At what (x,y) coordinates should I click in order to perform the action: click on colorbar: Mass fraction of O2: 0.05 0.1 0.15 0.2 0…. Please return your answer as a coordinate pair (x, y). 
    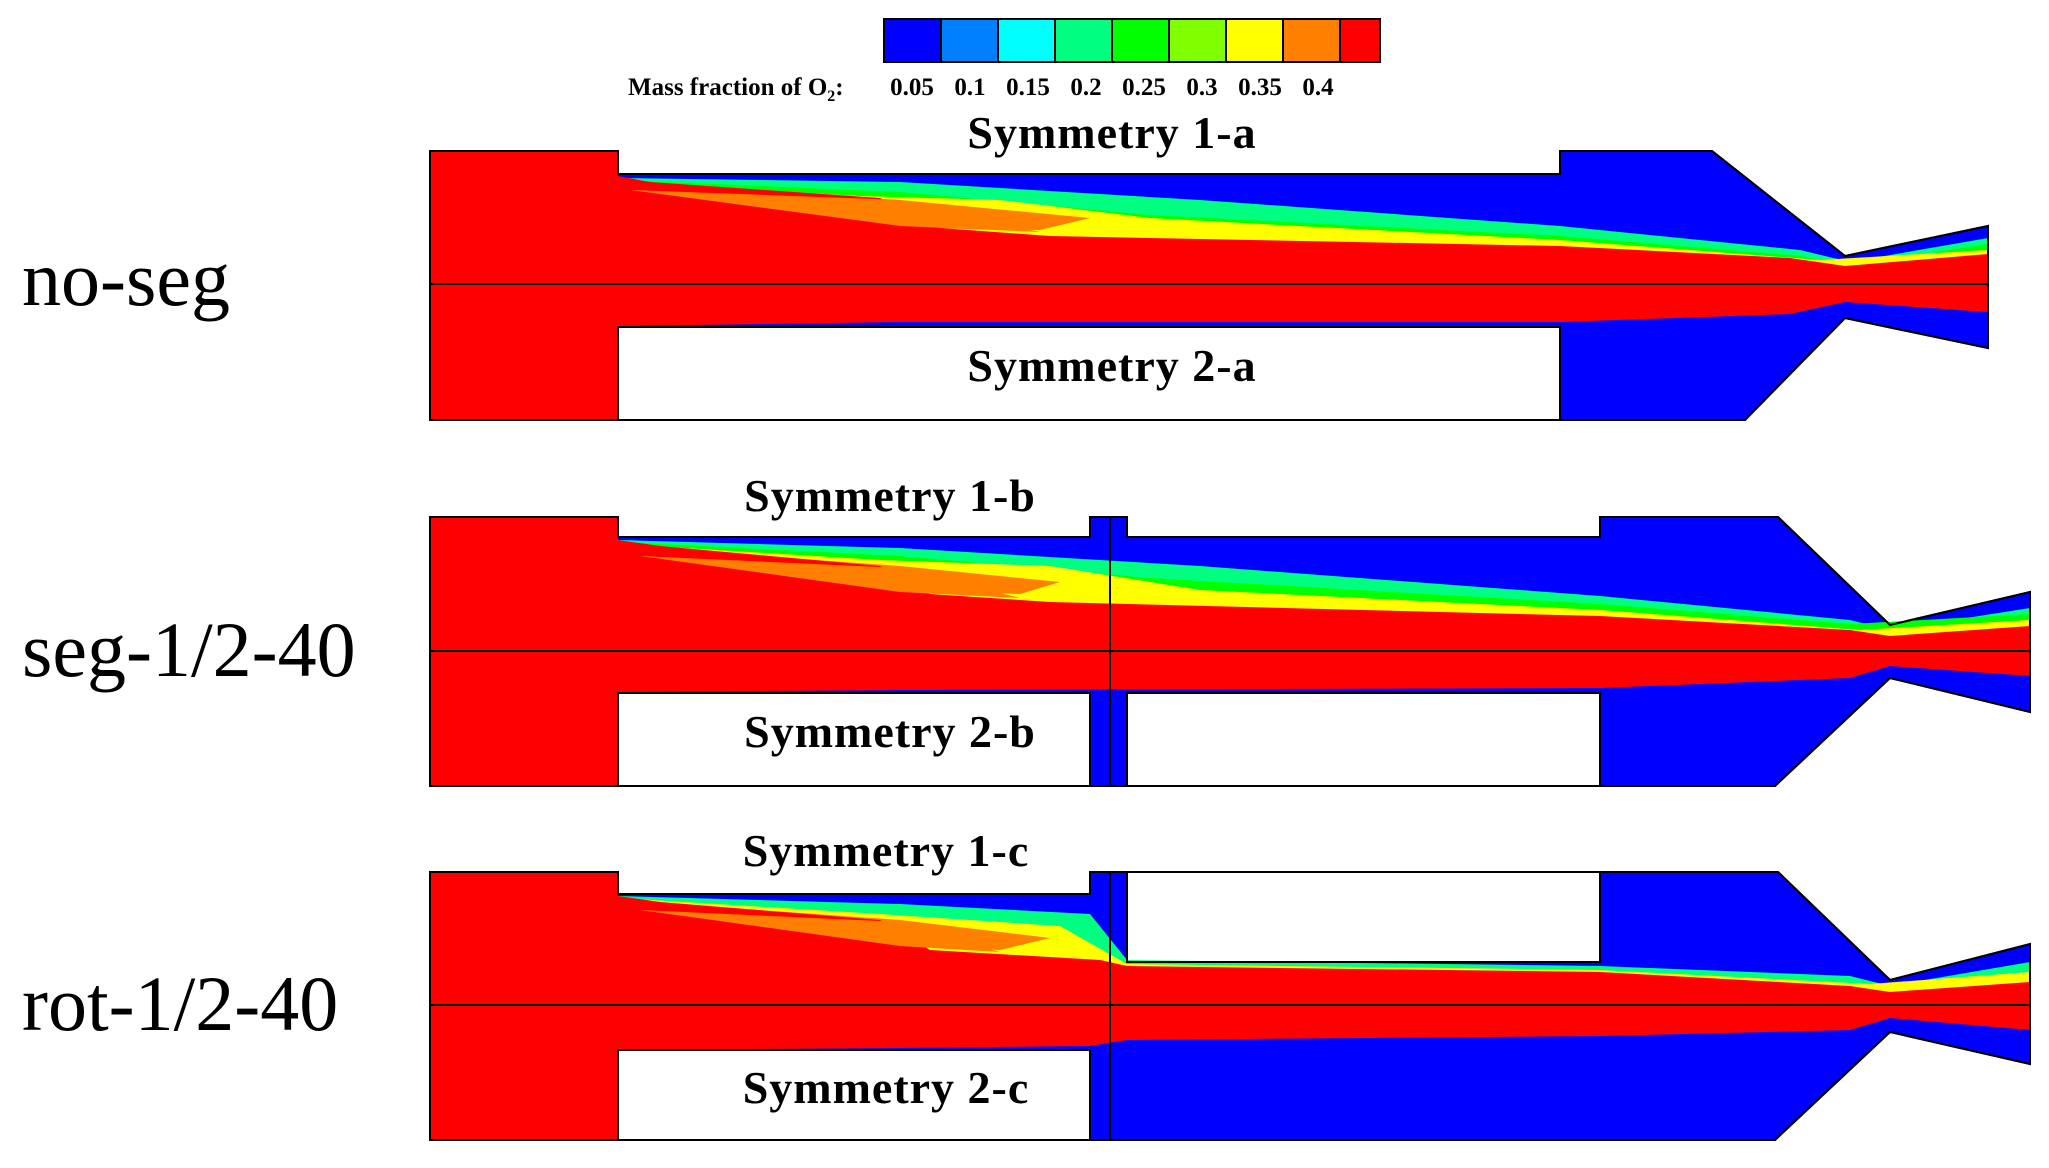
    Looking at the image, I should click on (1004, 61).